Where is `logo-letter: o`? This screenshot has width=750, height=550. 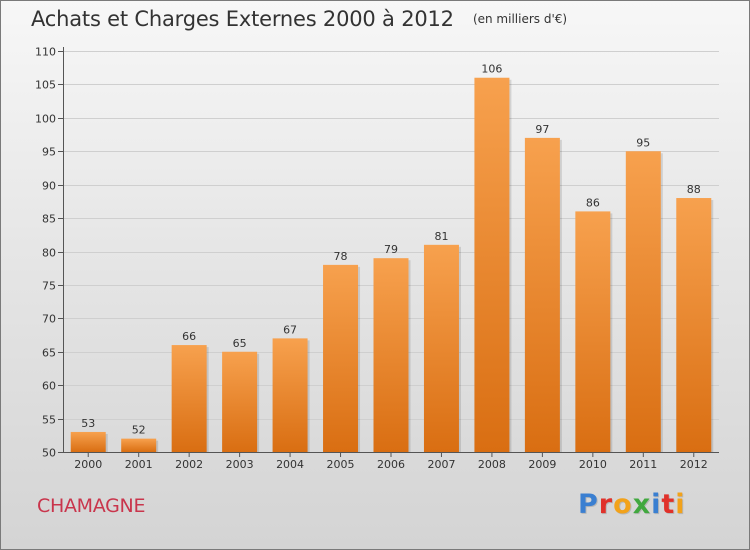
logo-letter: o is located at coordinates (623, 504).